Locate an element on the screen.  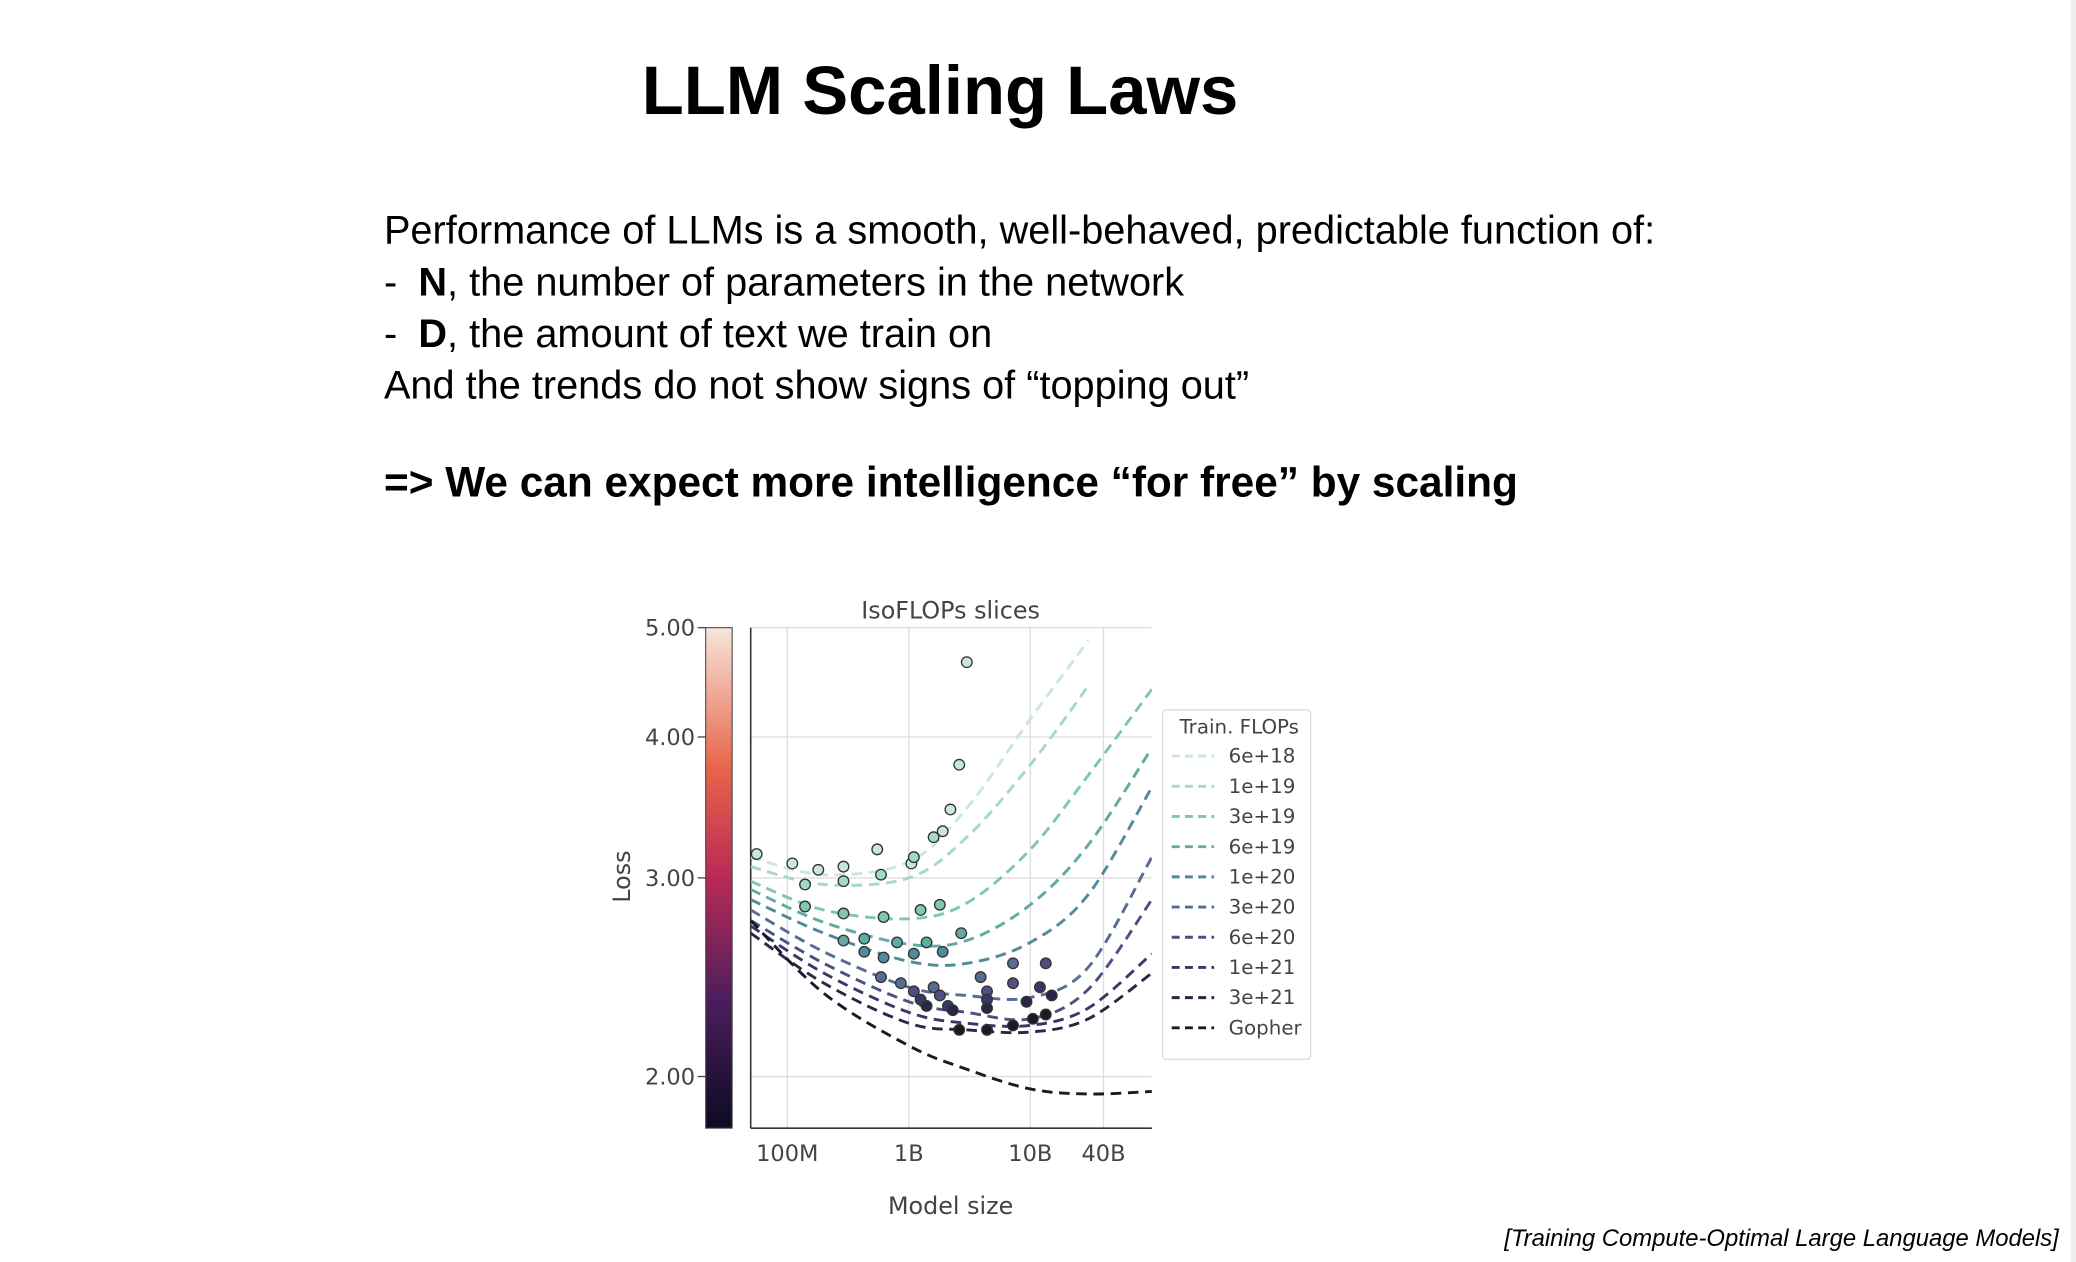
legend-label: 1e+21 is located at coordinates (1262, 967).